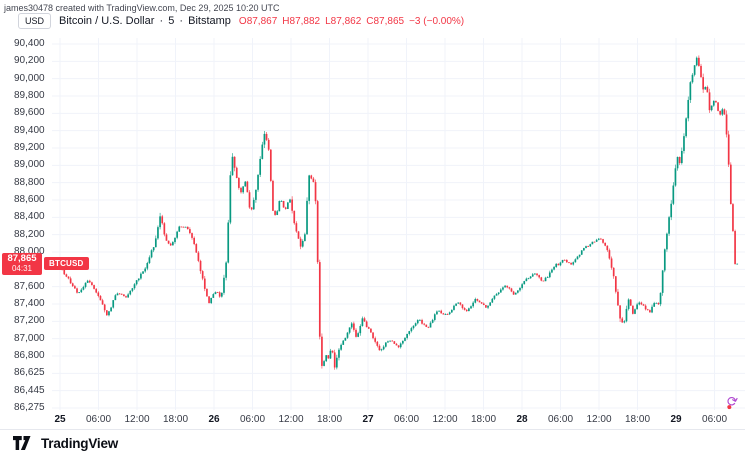 The width and height of the screenshot is (745, 456). What do you see at coordinates (29, 130) in the screenshot?
I see `price-tick-label: 89,400` at bounding box center [29, 130].